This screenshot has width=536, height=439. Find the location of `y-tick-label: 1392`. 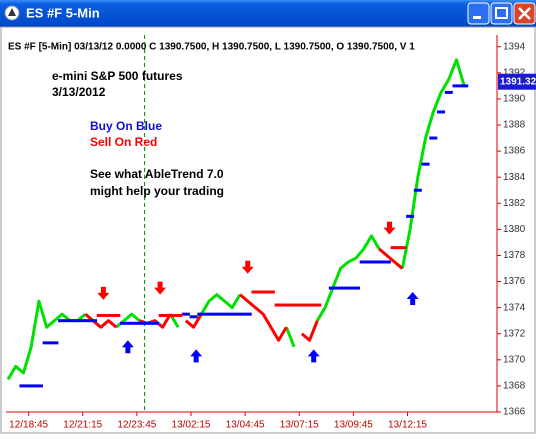

y-tick-label: 1392 is located at coordinates (514, 72).